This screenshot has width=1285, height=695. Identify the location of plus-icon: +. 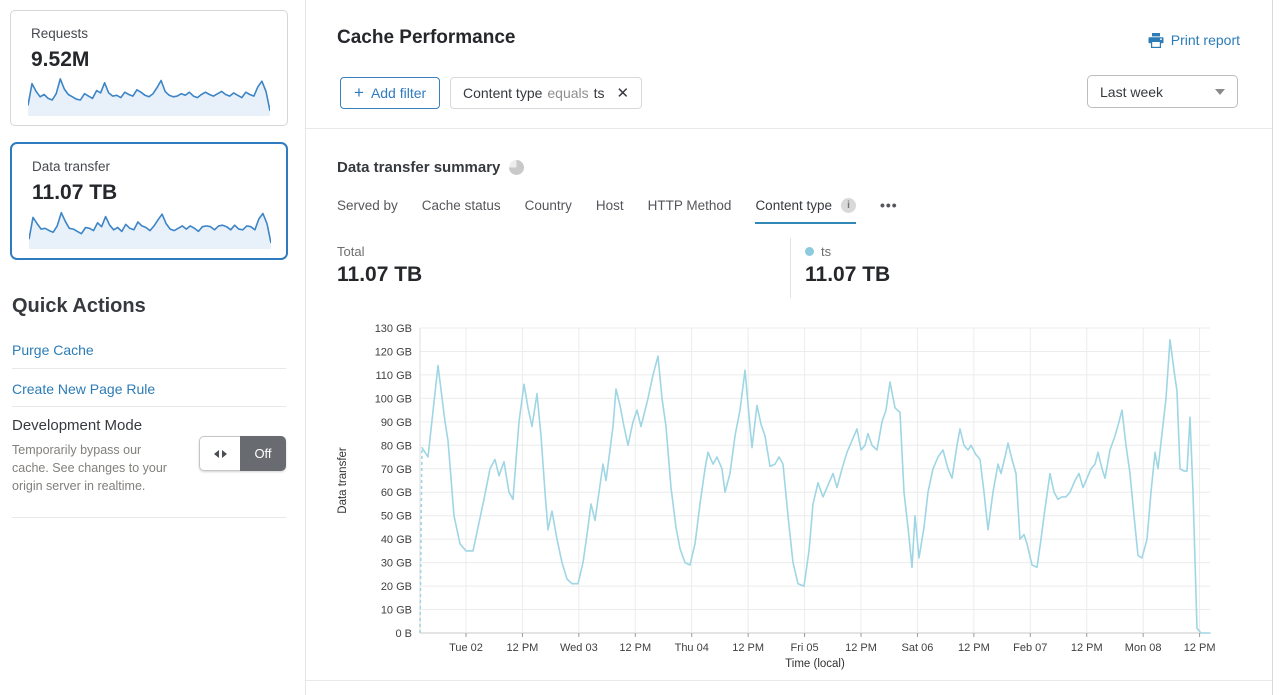
(359, 92).